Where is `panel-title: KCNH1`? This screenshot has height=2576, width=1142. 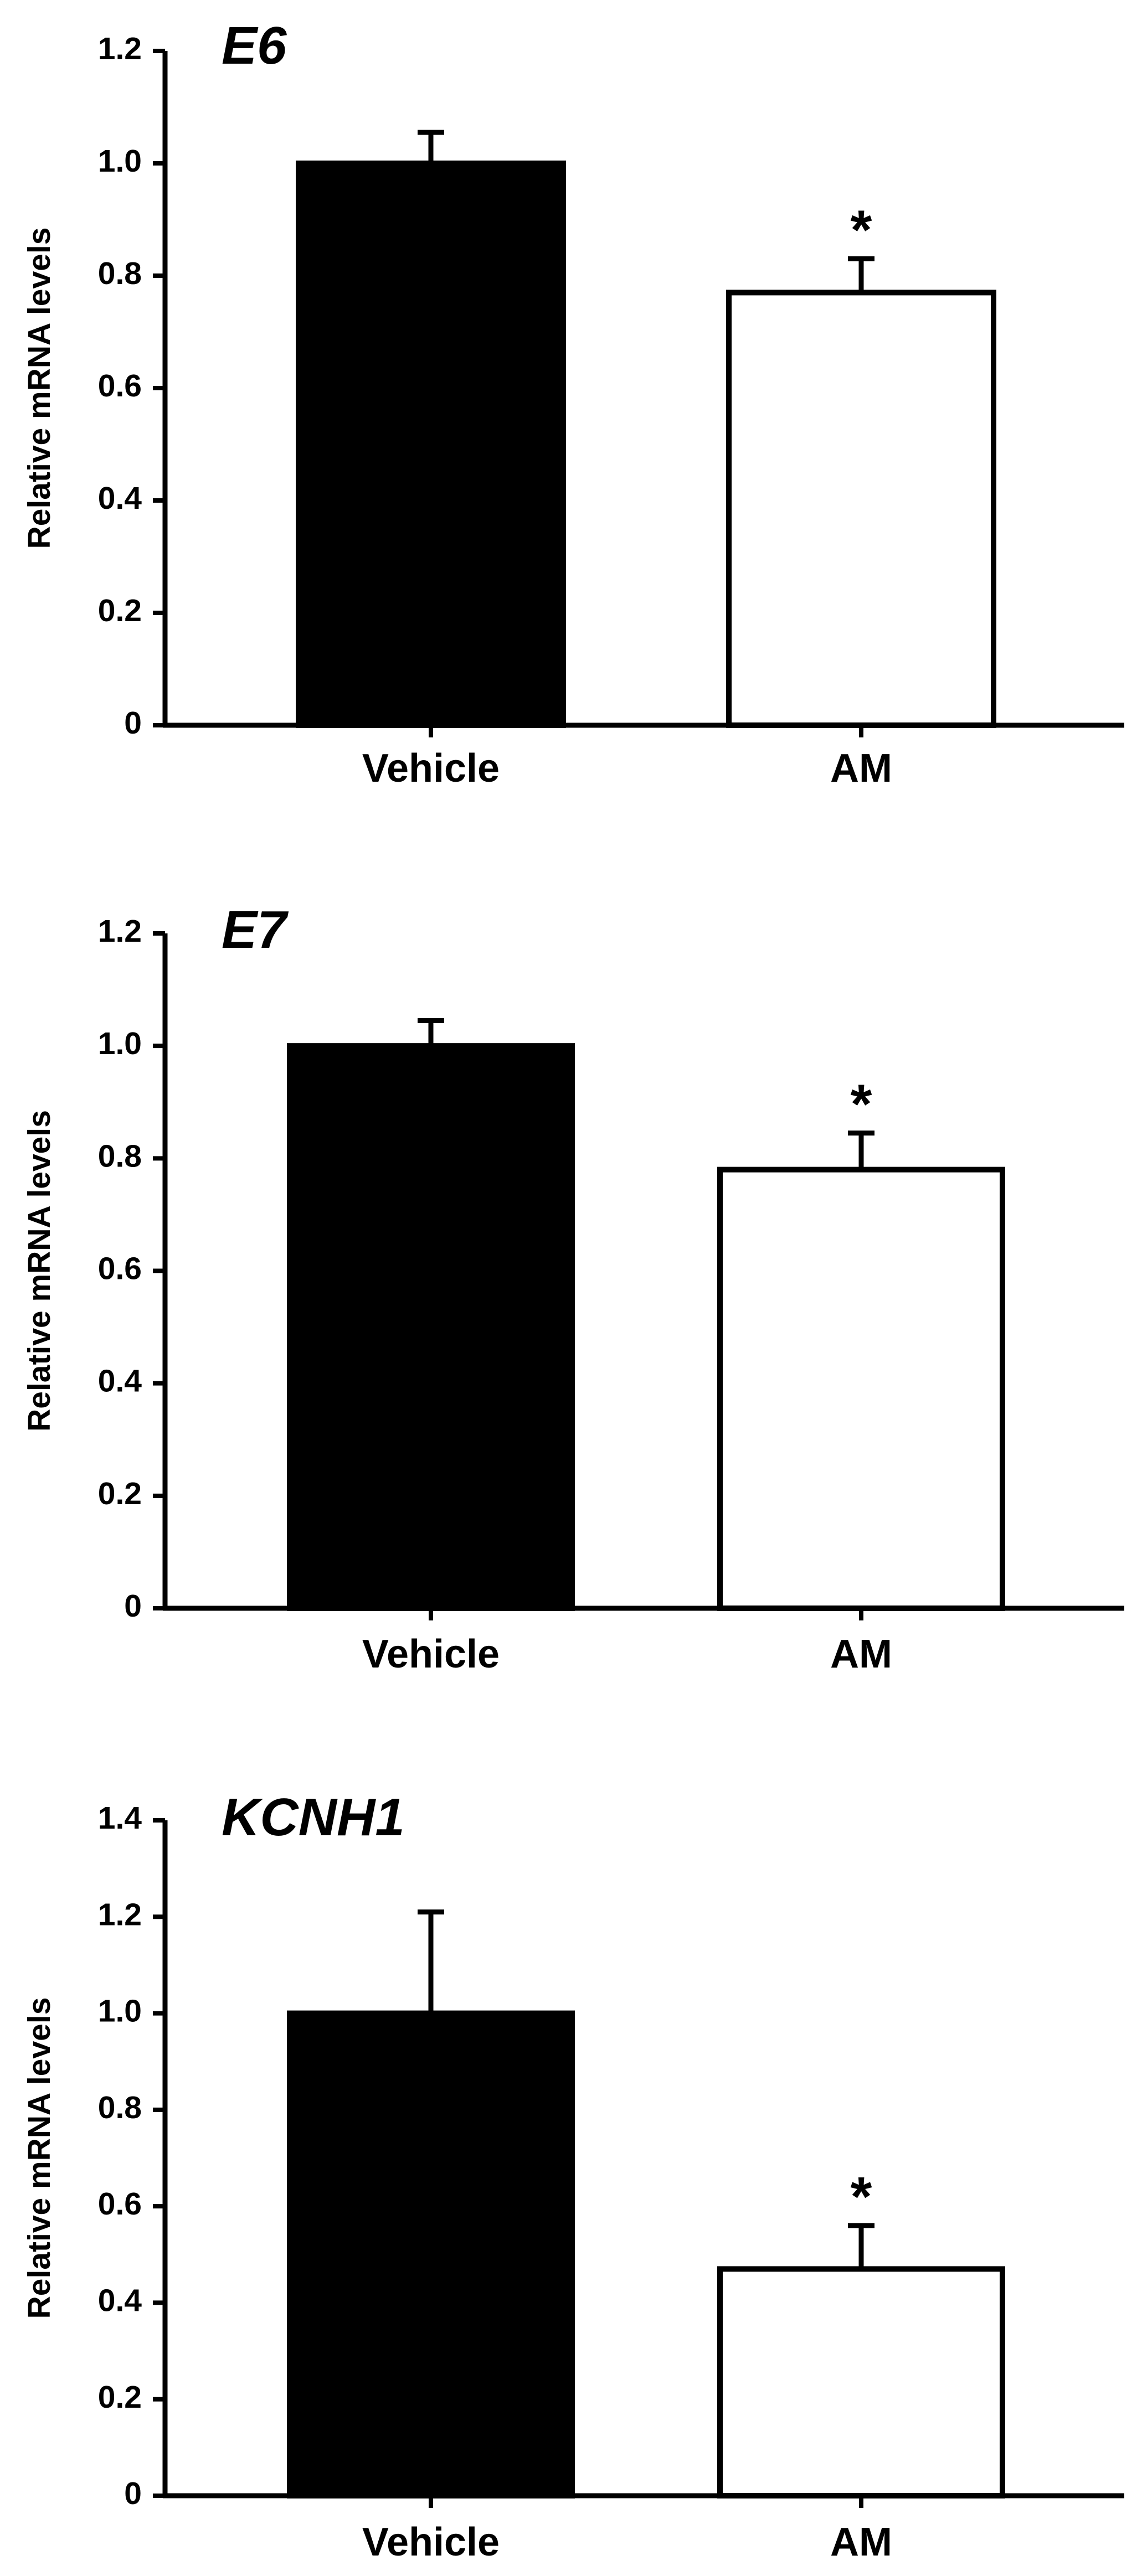
panel-title: KCNH1 is located at coordinates (313, 1817).